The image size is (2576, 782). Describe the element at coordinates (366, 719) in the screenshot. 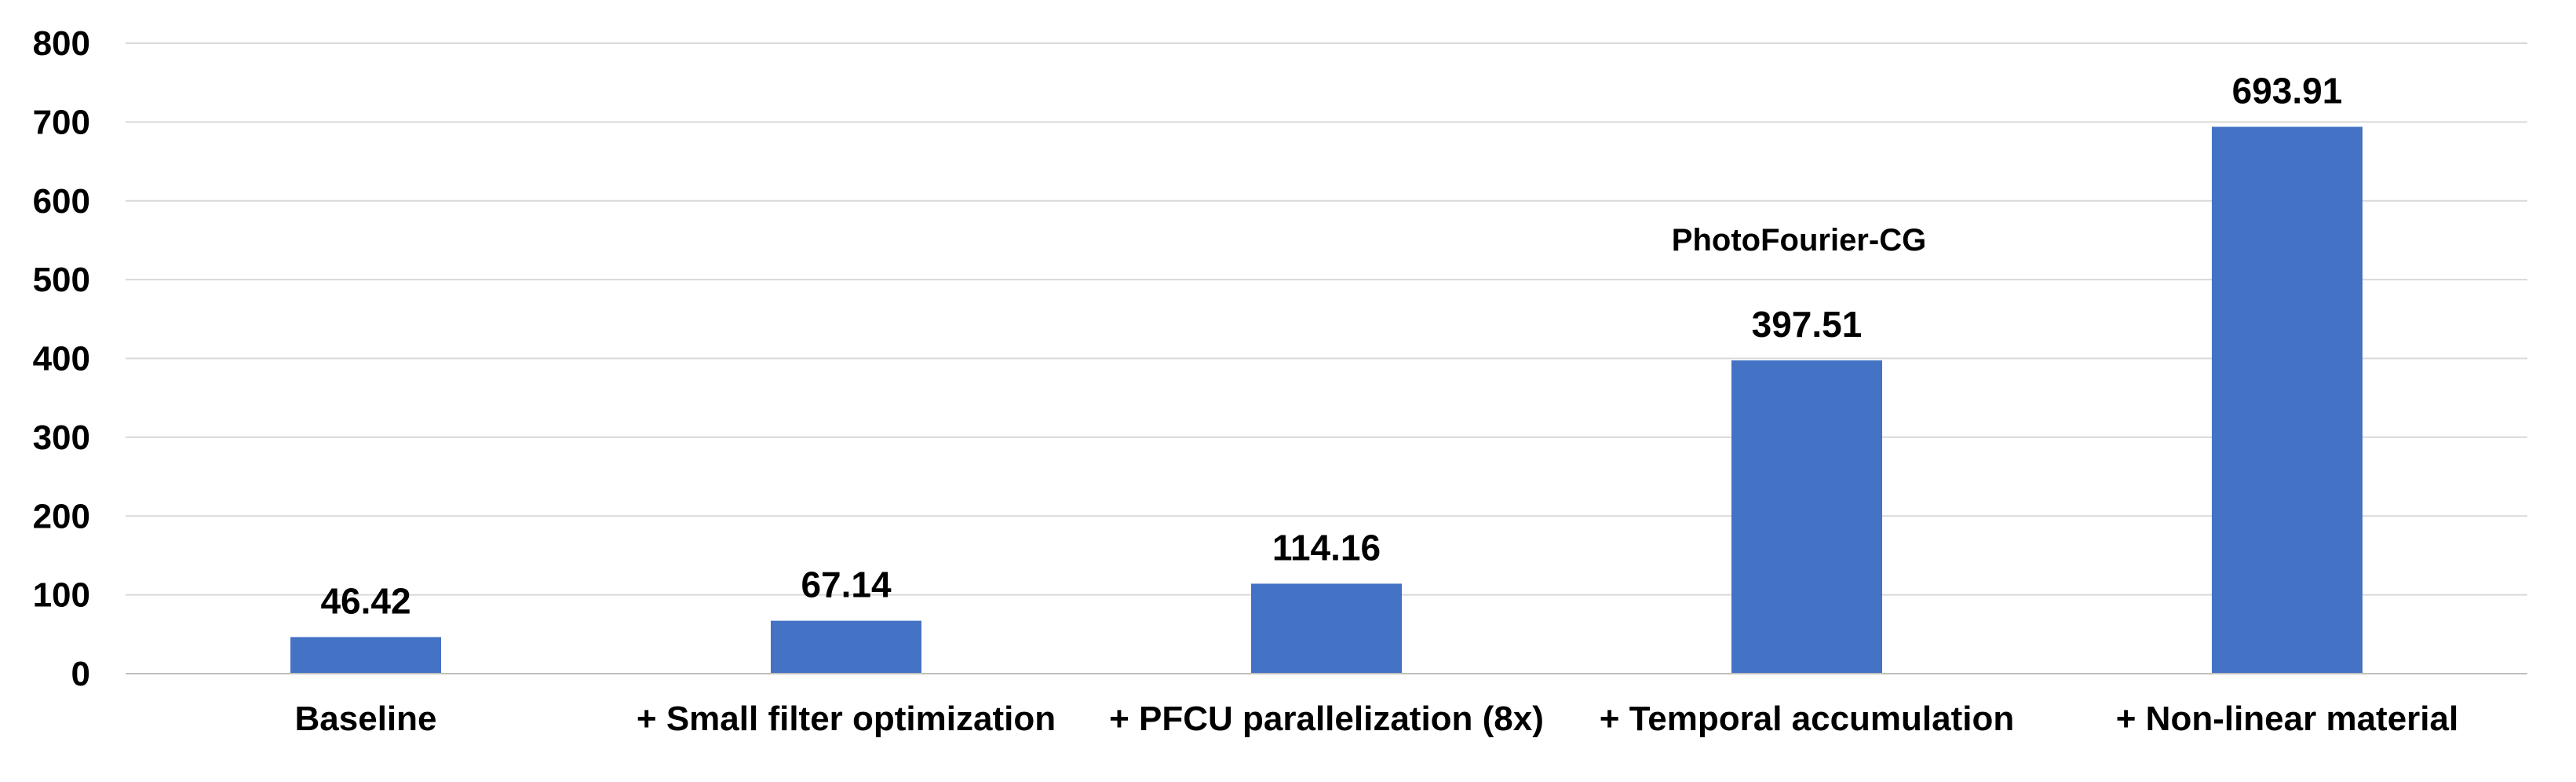

I see `category-label: Baseline` at that location.